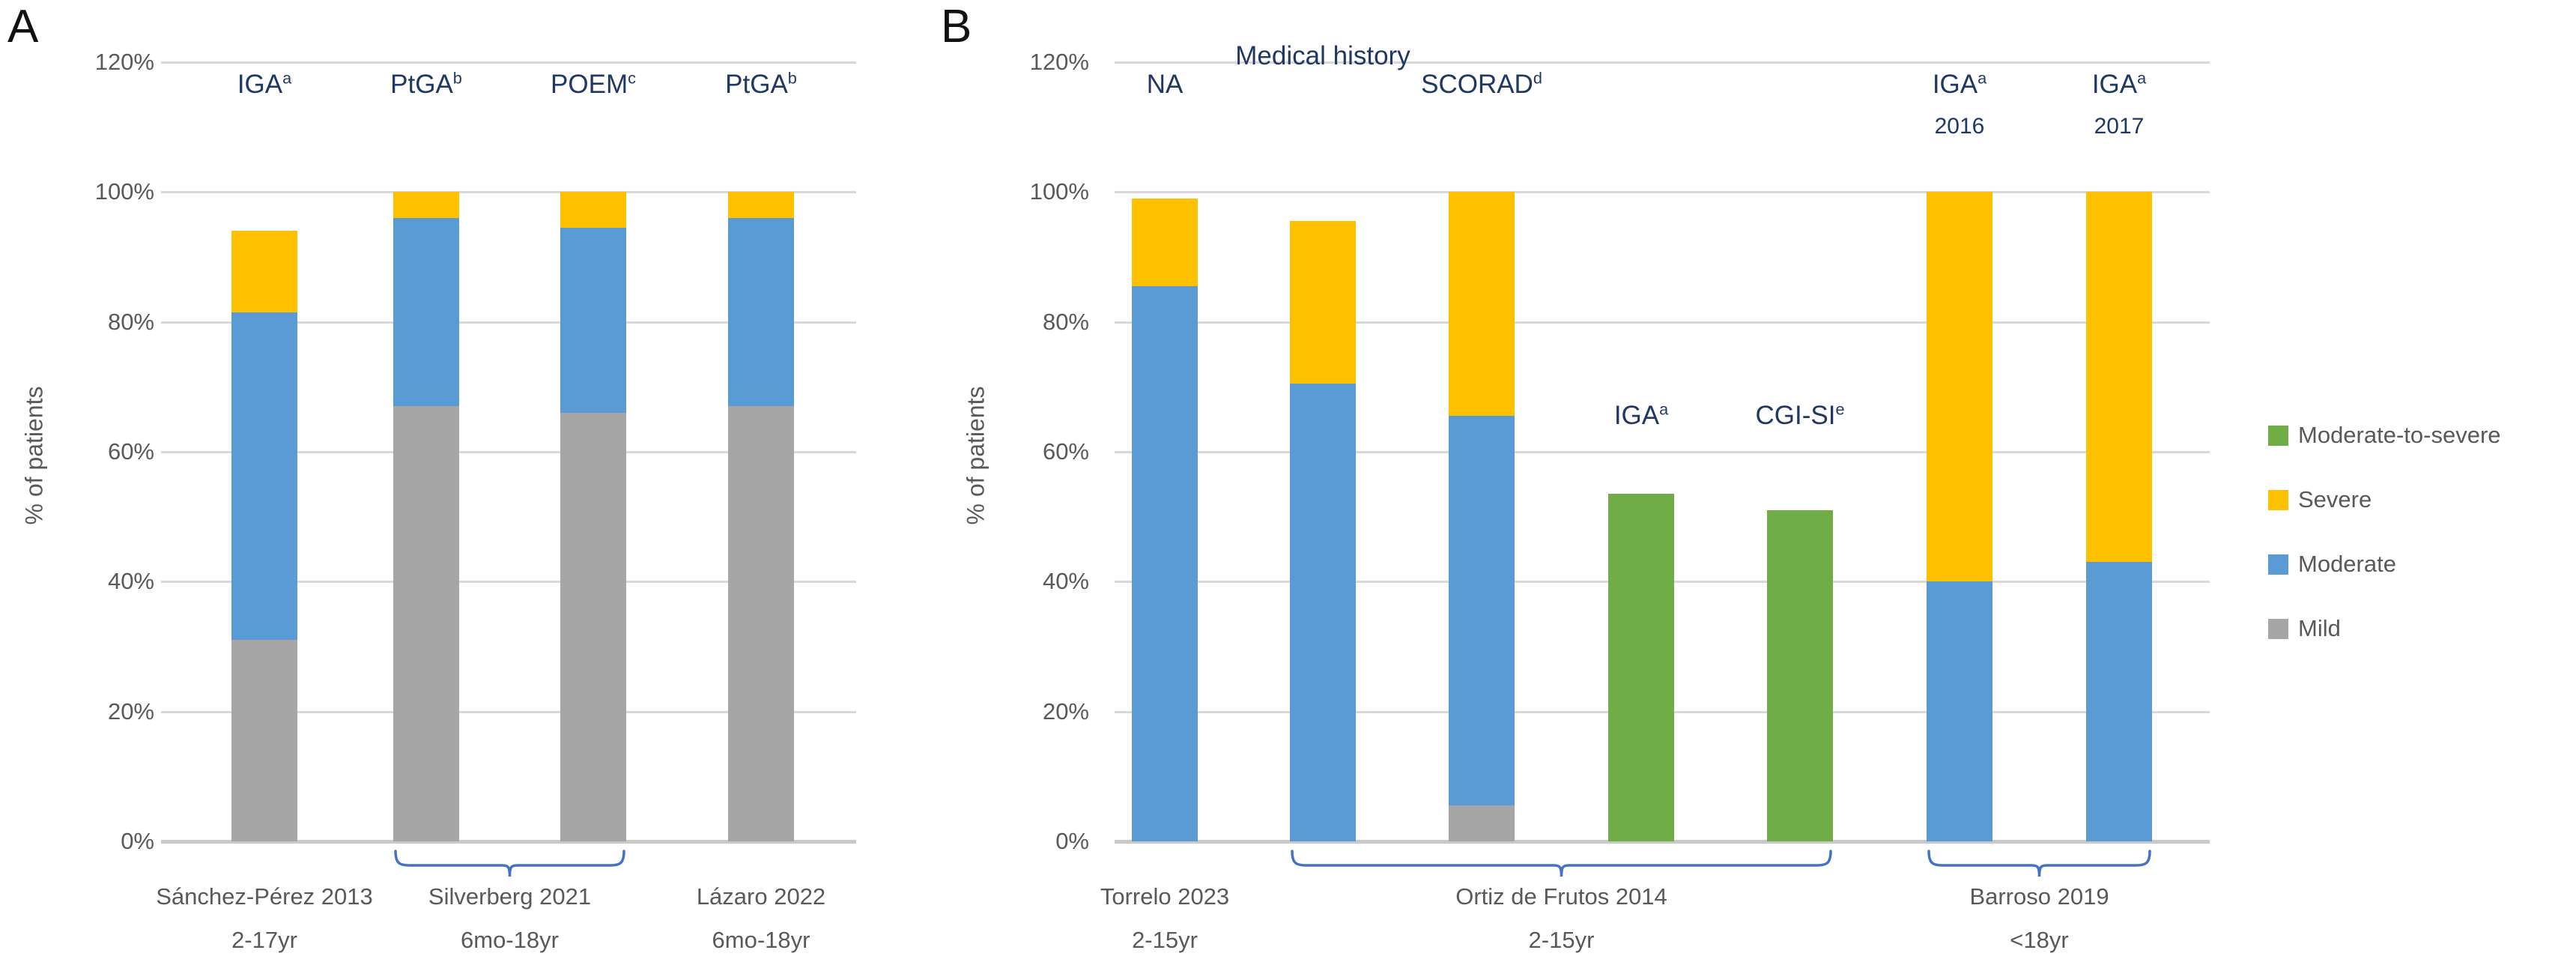 The height and width of the screenshot is (962, 2576). I want to click on study-name: Sánchez-Pérez 2013, so click(264, 897).